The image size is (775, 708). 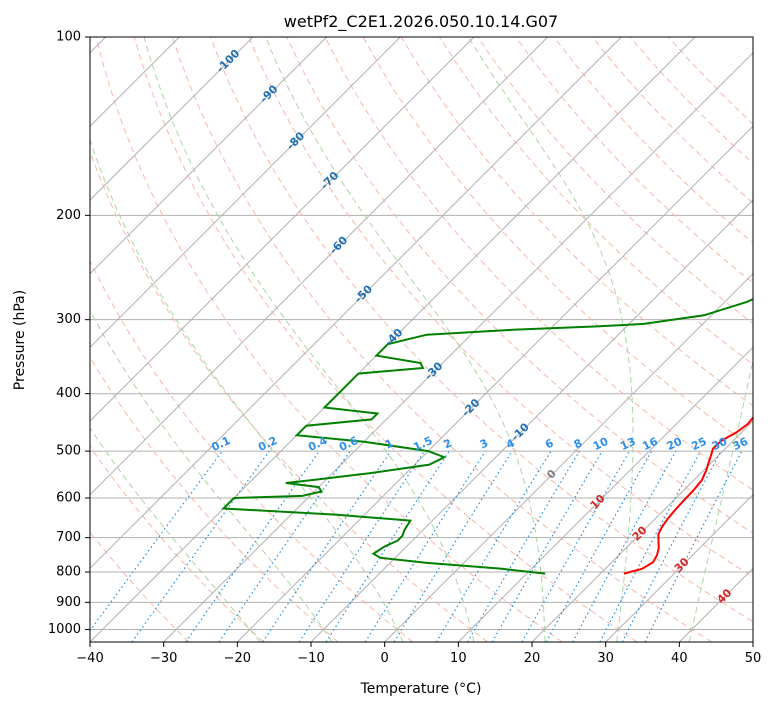 What do you see at coordinates (720, 444) in the screenshot?
I see `mixing-ratio-label: 30` at bounding box center [720, 444].